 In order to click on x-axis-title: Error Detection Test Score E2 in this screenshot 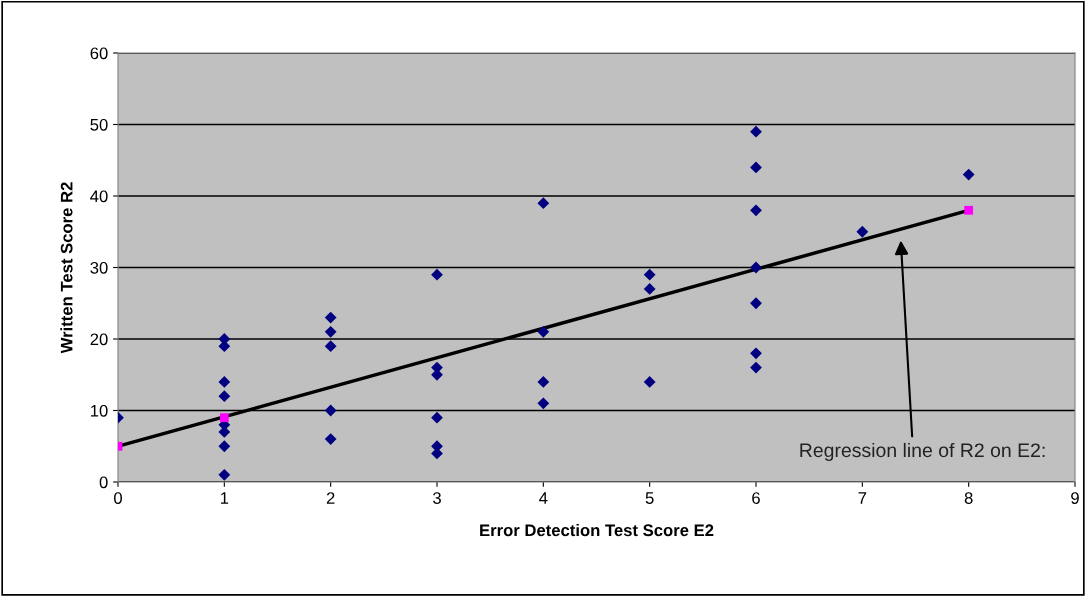, I will do `click(597, 530)`.